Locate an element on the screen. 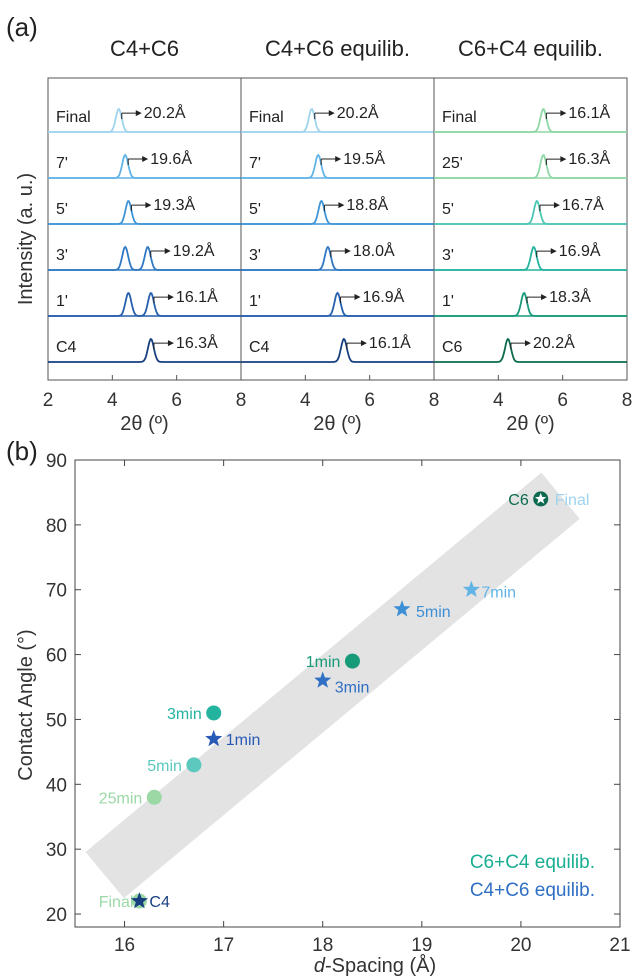 Image resolution: width=633 pixels, height=980 pixels. x-tick-label: 19 is located at coordinates (421, 945).